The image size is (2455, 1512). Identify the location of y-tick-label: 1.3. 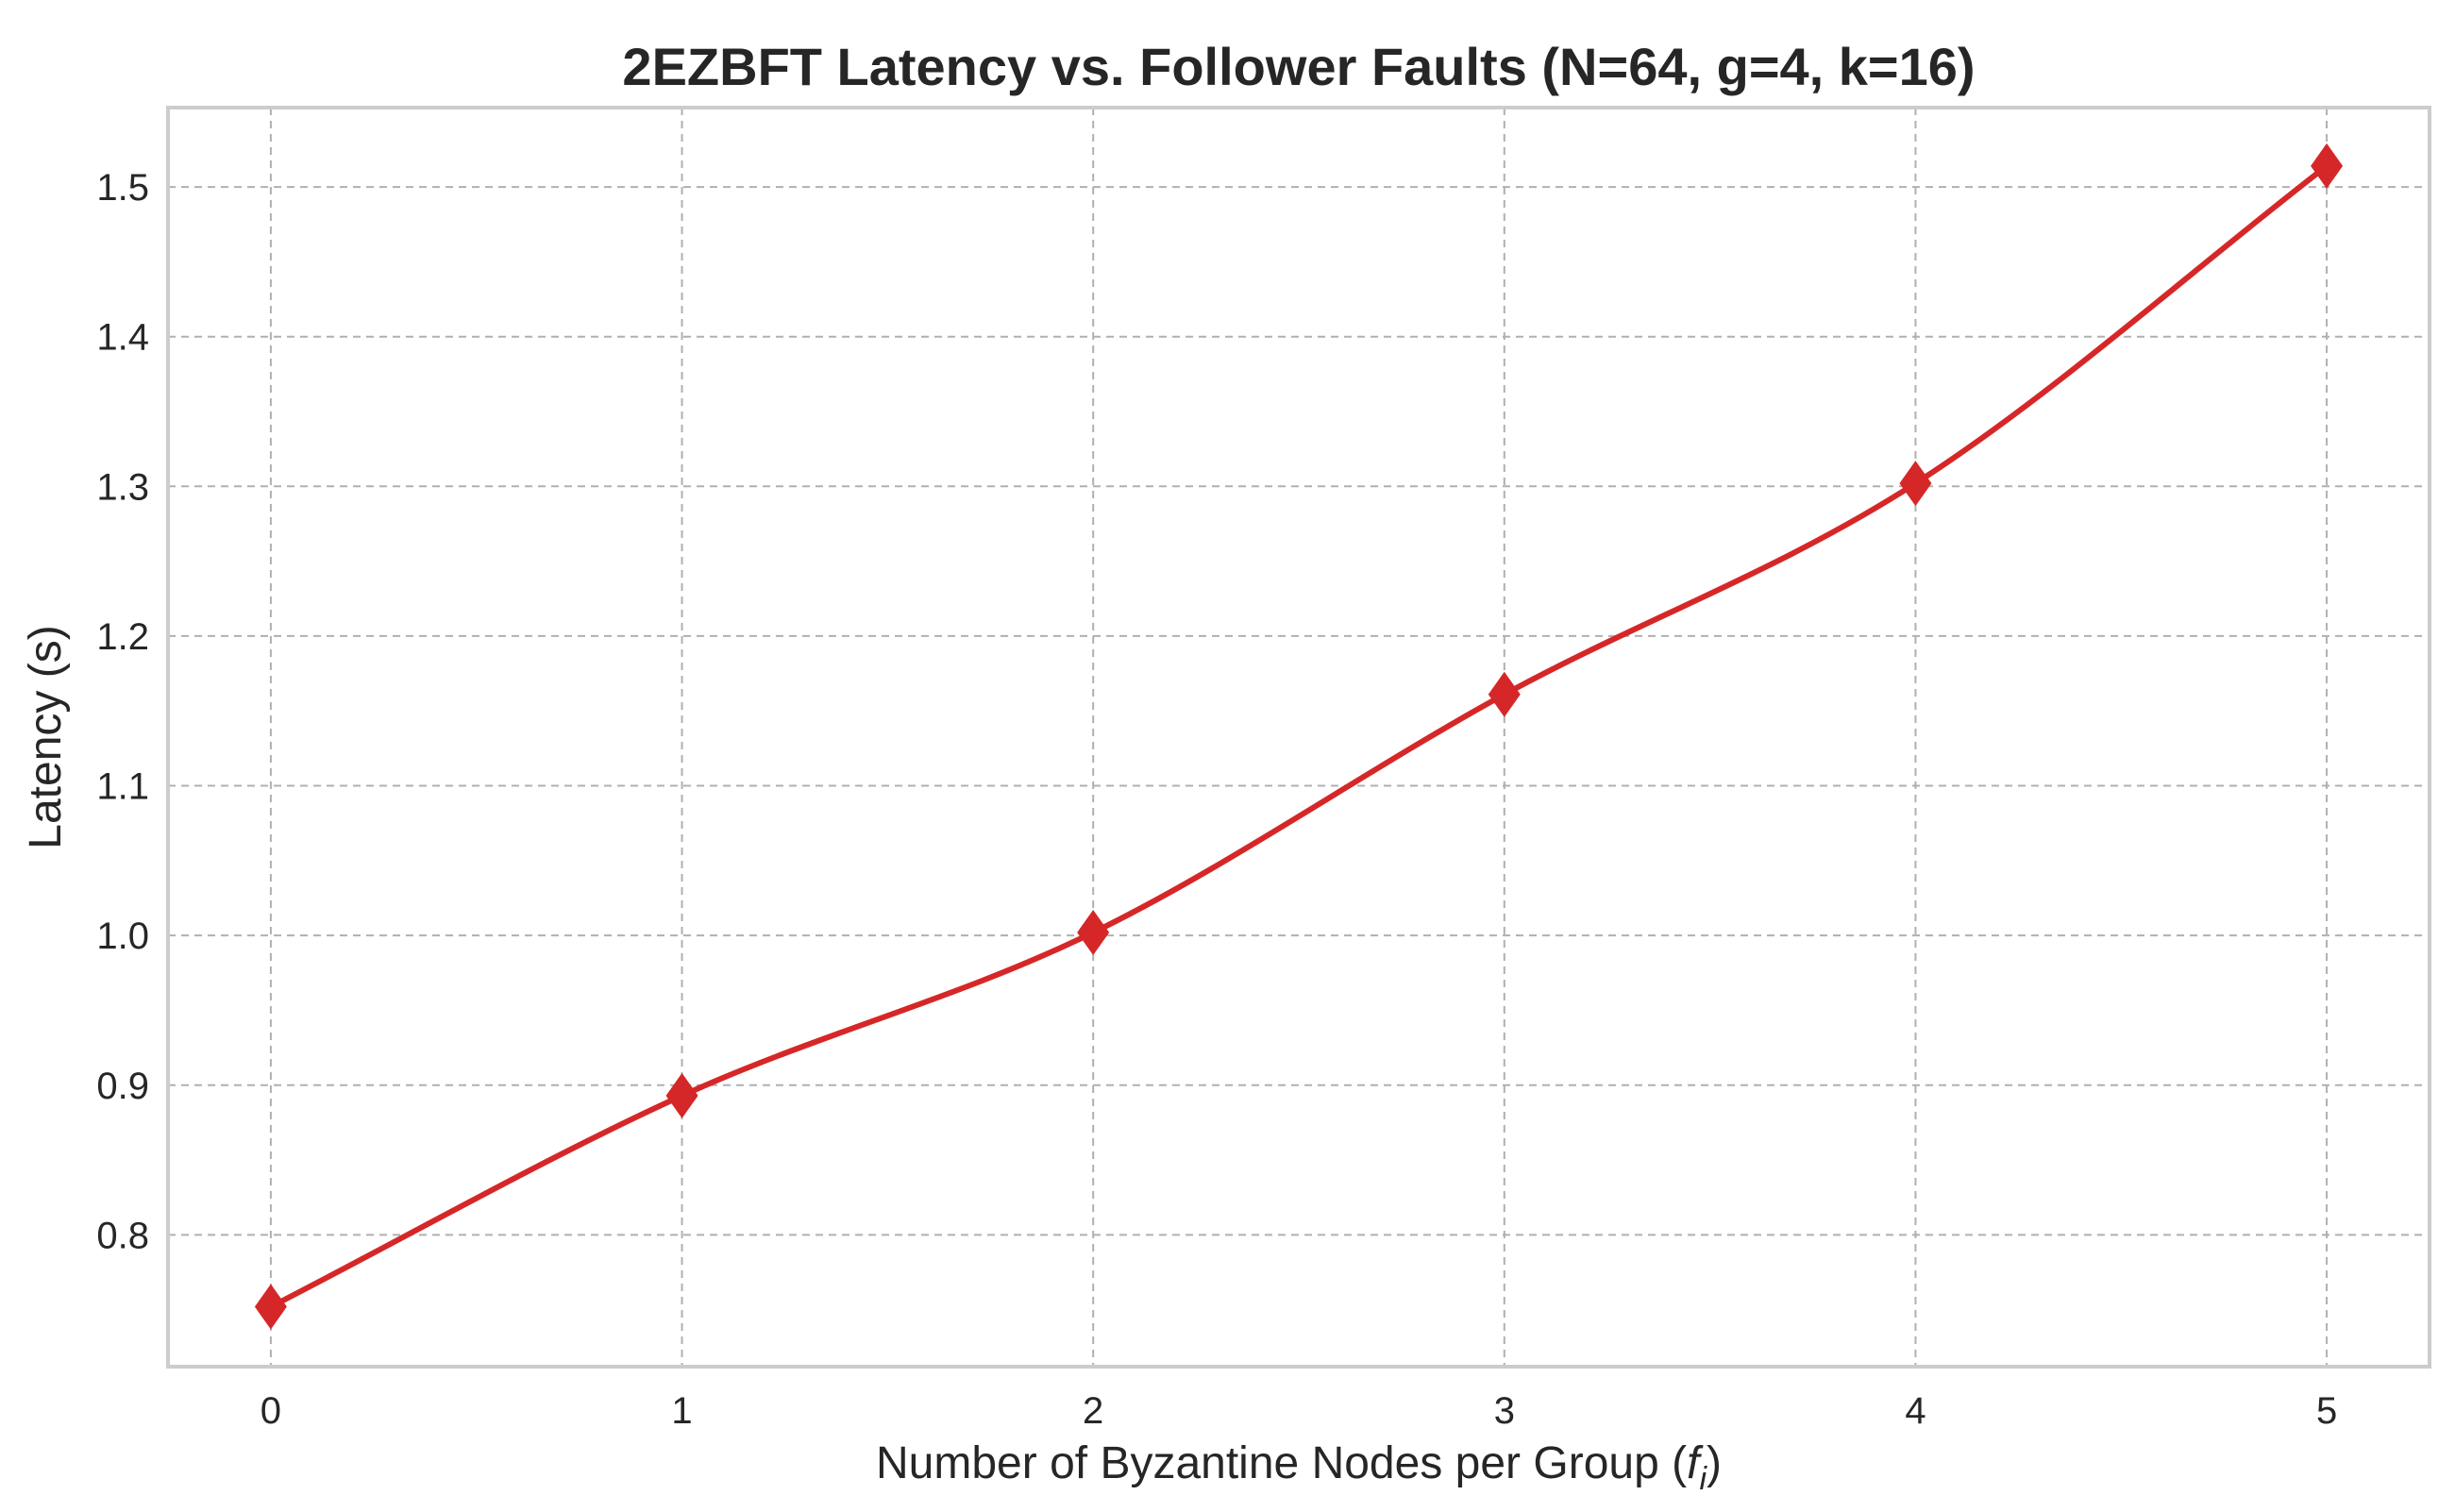
(123, 487).